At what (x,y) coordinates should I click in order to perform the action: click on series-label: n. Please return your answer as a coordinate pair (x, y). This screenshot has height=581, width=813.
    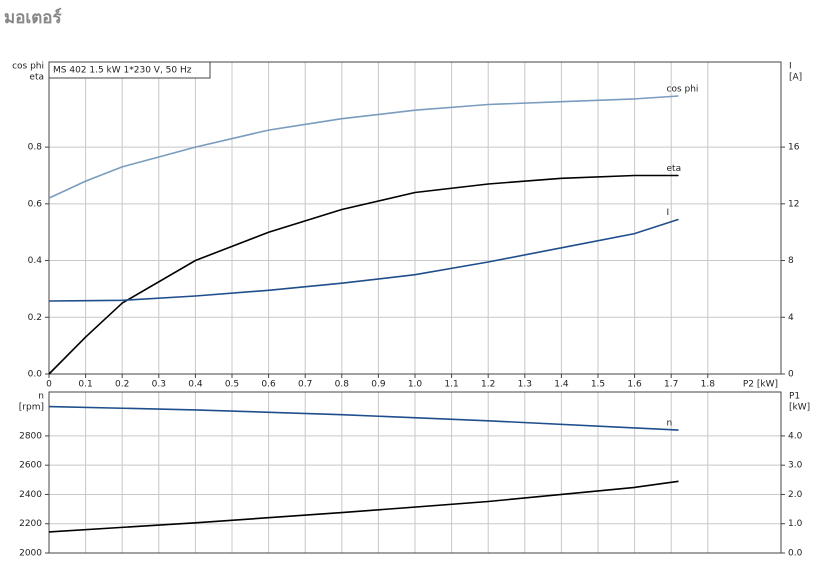
    Looking at the image, I should click on (670, 424).